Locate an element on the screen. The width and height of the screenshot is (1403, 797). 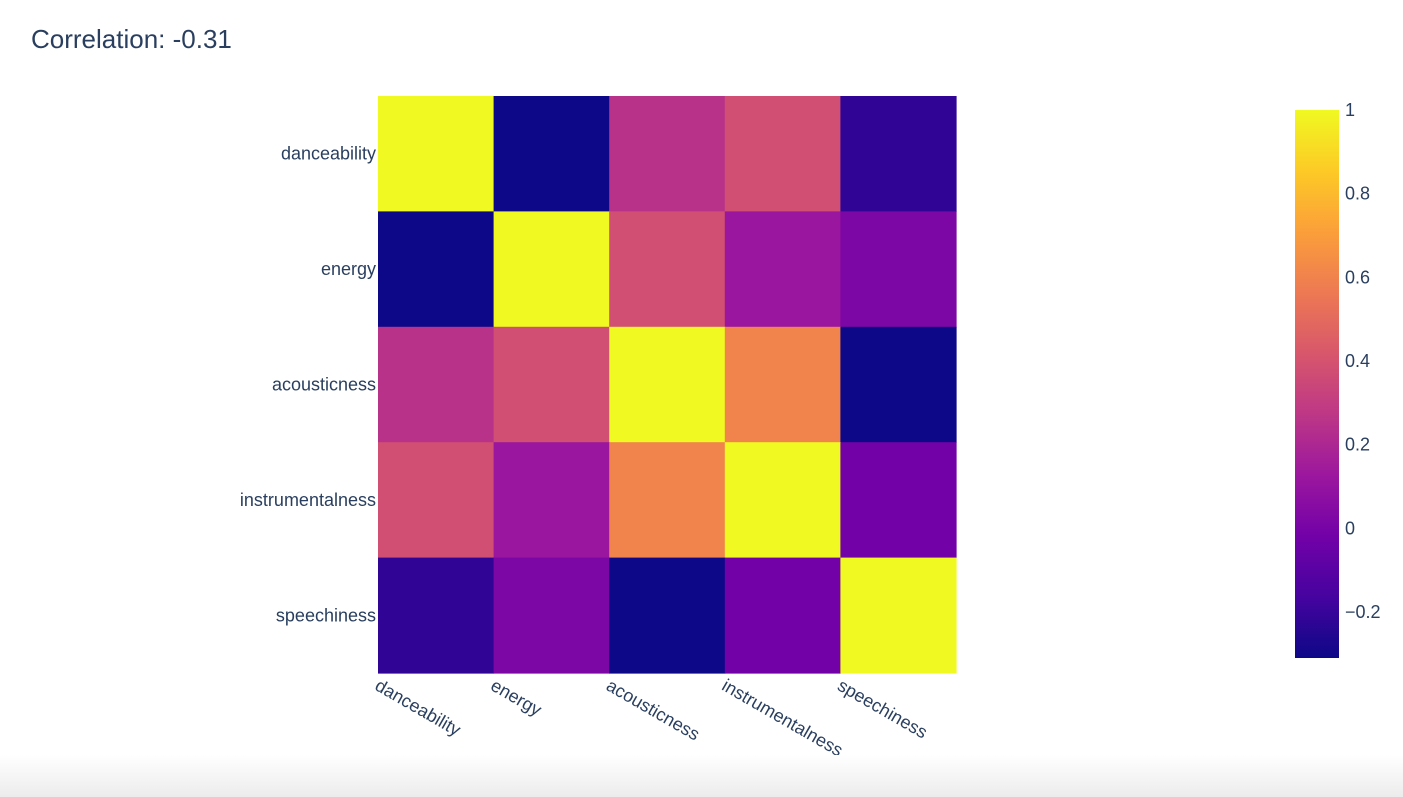
colorbar is located at coordinates (1317, 384).